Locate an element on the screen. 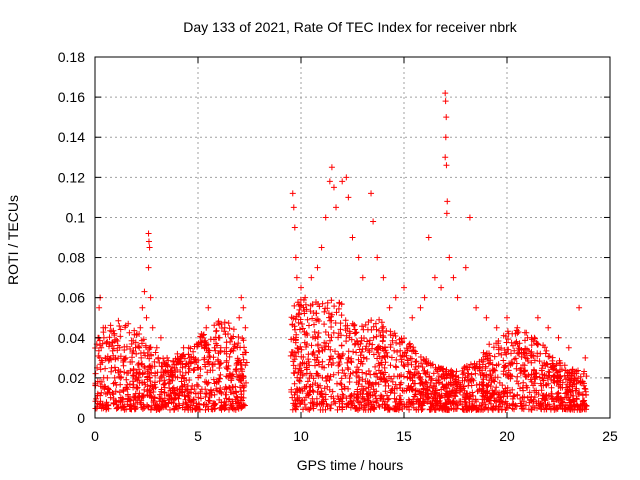 Image resolution: width=640 pixels, height=480 pixels. y-tick-label: 0.12 is located at coordinates (71, 177).